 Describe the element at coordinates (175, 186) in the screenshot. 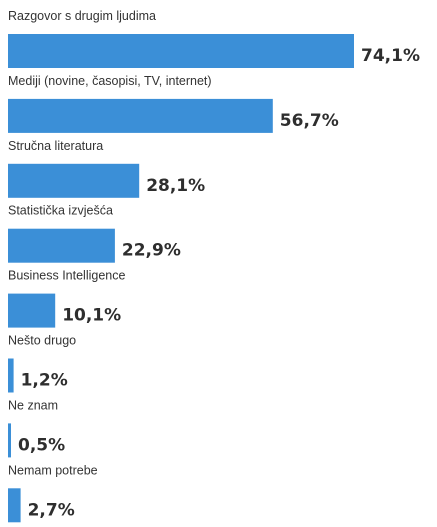

I see `value-label: 28,1%` at that location.